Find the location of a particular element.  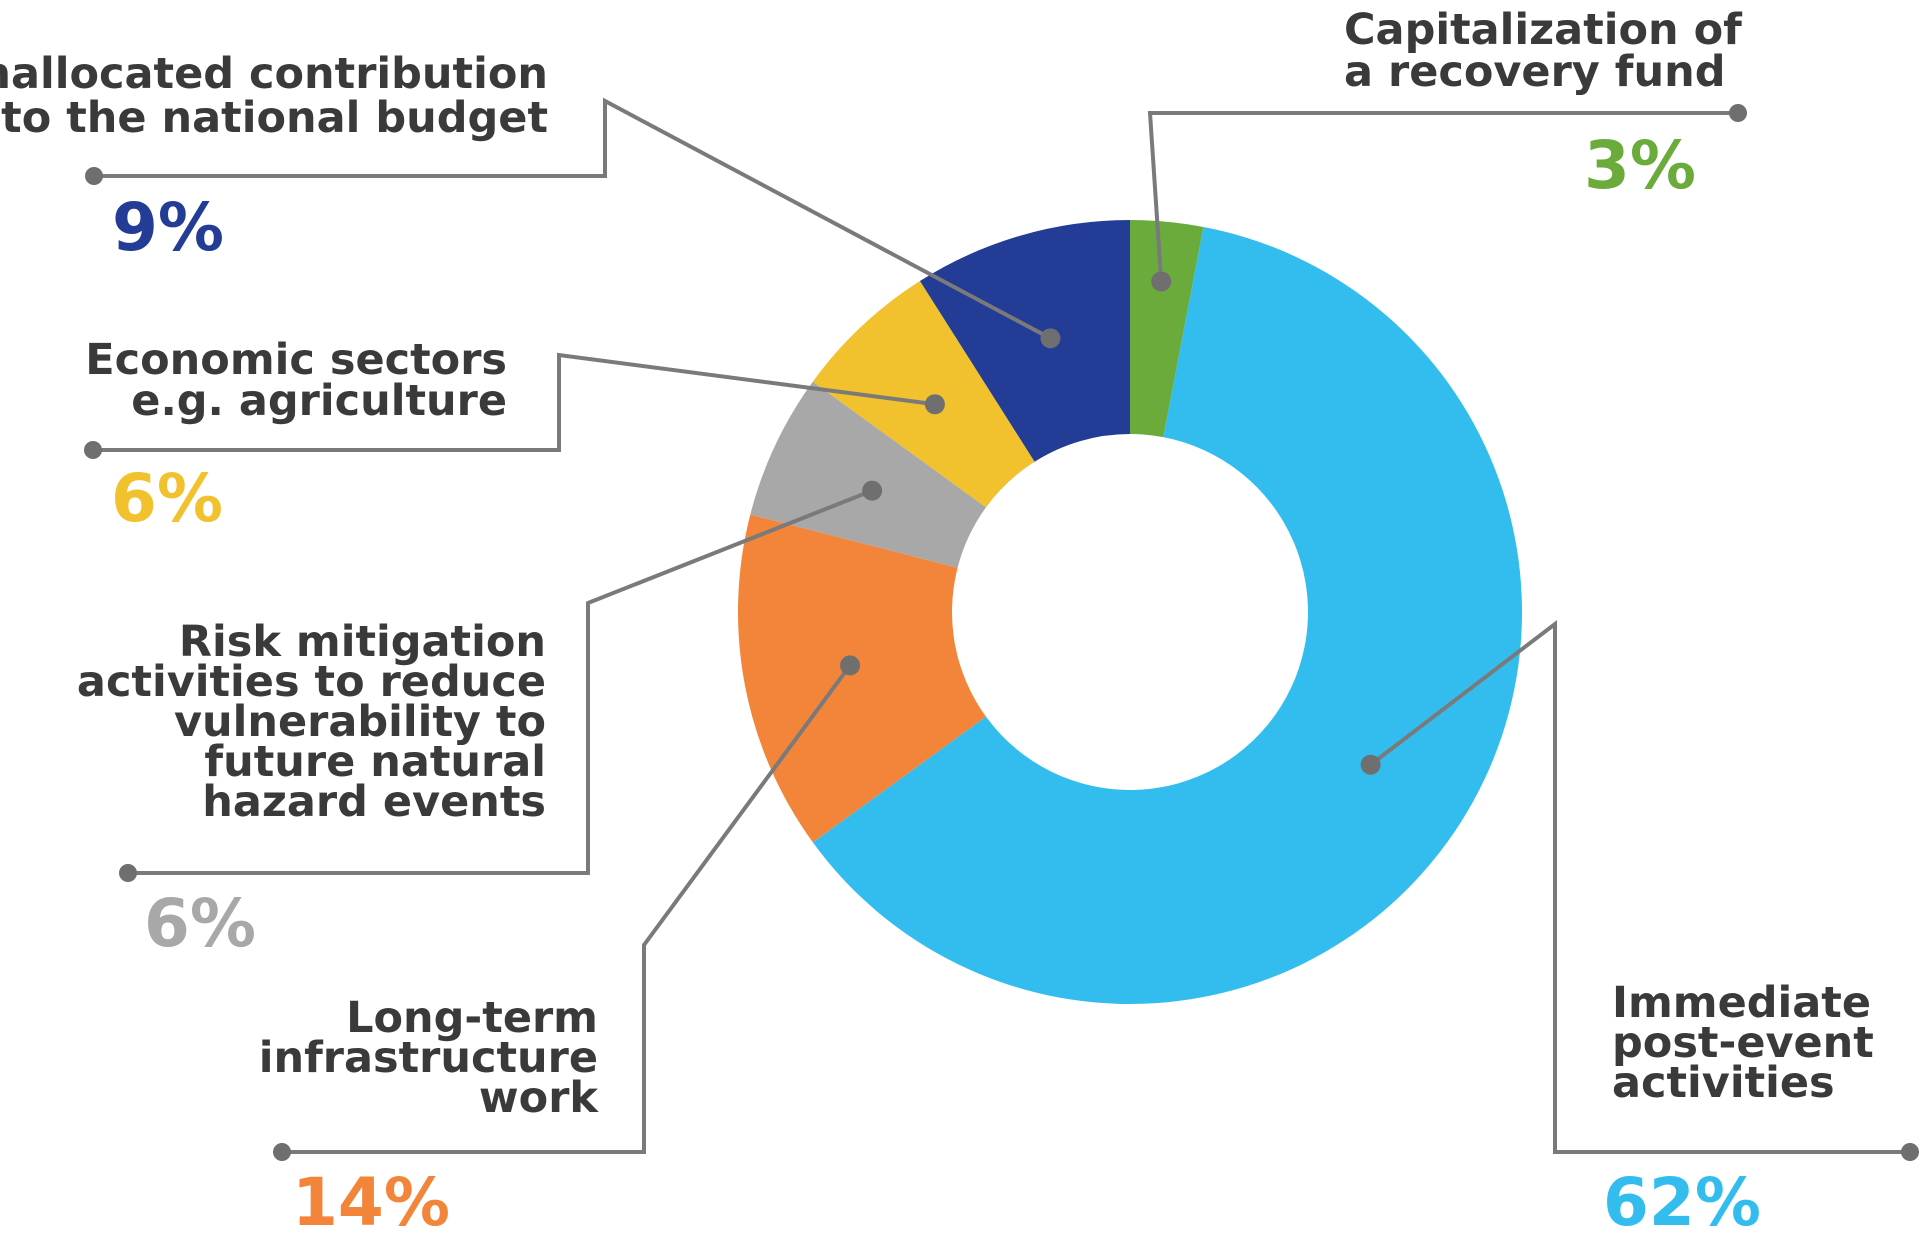

slice-recovery-fund is located at coordinates (1167, 329).